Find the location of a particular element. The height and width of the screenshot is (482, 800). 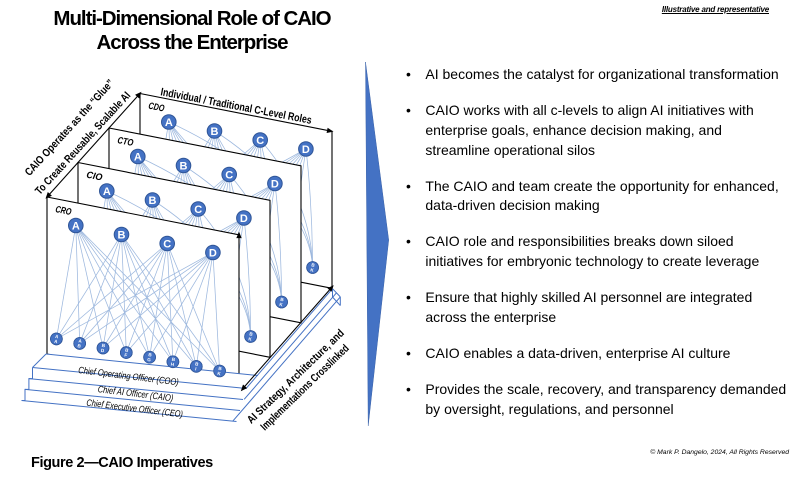

svg-text: F is located at coordinates (126, 354).